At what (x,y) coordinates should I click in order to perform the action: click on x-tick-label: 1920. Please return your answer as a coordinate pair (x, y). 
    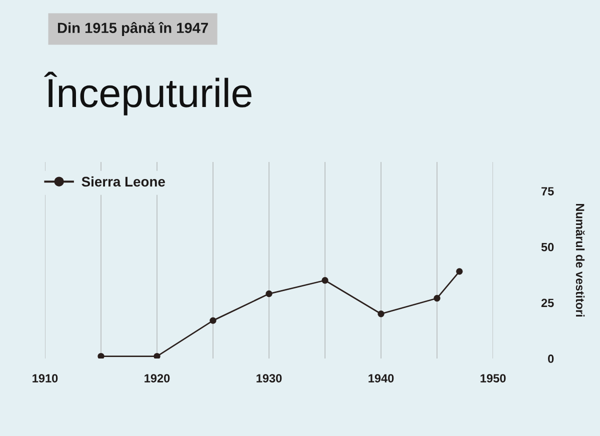
    Looking at the image, I should click on (157, 378).